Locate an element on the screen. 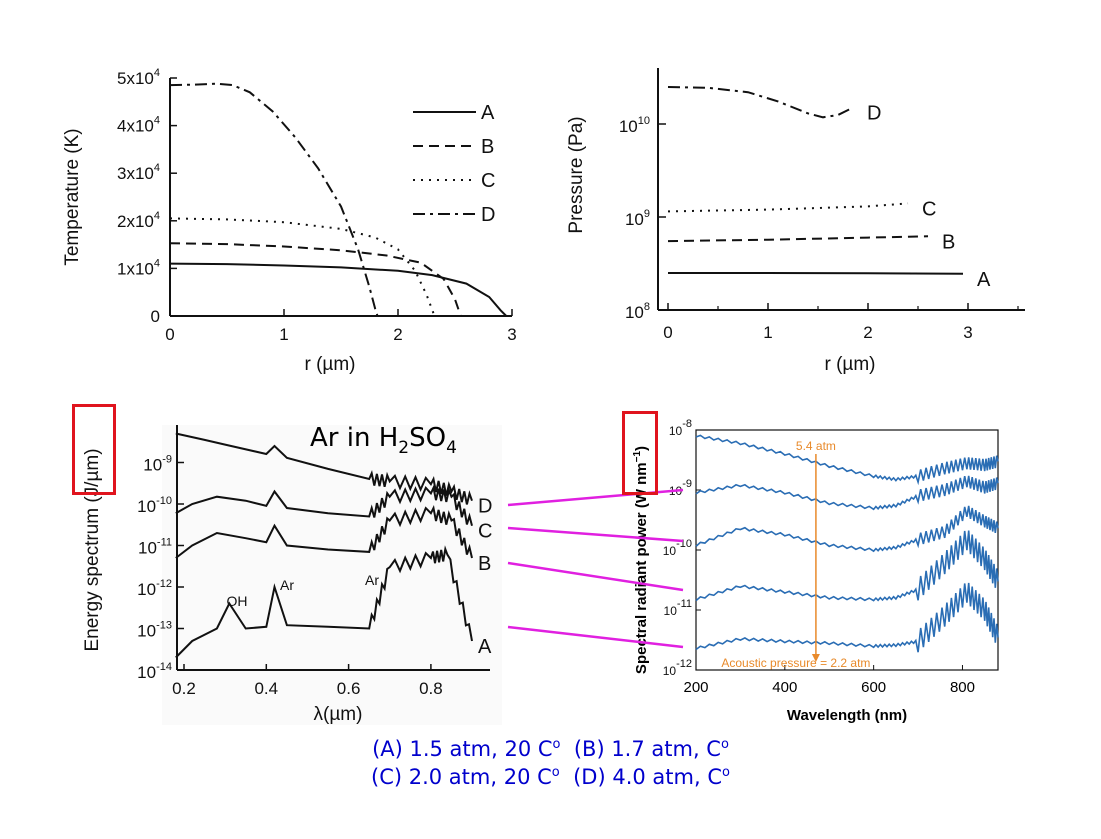 The height and width of the screenshot is (839, 1101). energy-x-label: λ(µm) is located at coordinates (338, 714).